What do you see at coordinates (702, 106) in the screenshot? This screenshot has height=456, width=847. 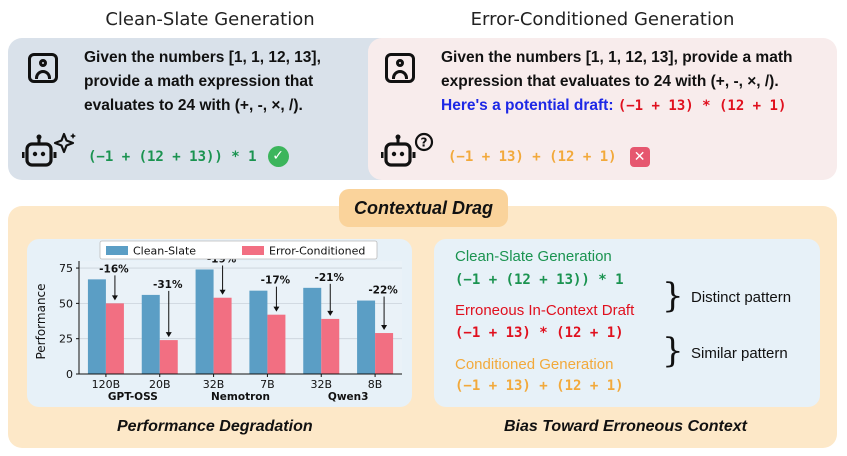 I see `draft-expression: (−1 + 13) * (12 + 1)` at bounding box center [702, 106].